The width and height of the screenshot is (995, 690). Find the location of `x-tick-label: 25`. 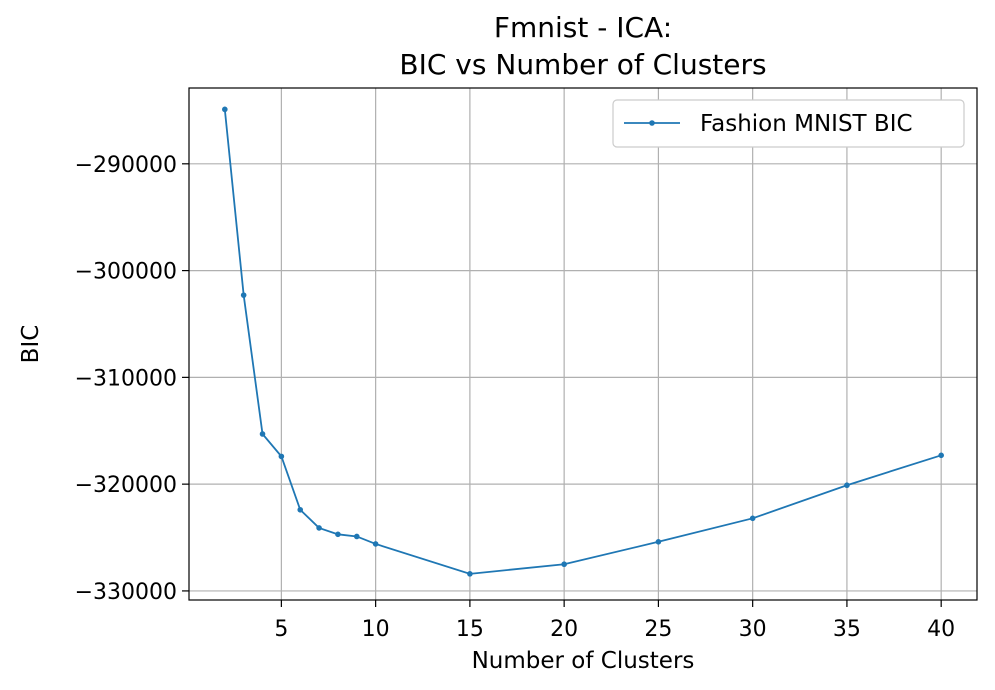

x-tick-label: 25 is located at coordinates (658, 629).